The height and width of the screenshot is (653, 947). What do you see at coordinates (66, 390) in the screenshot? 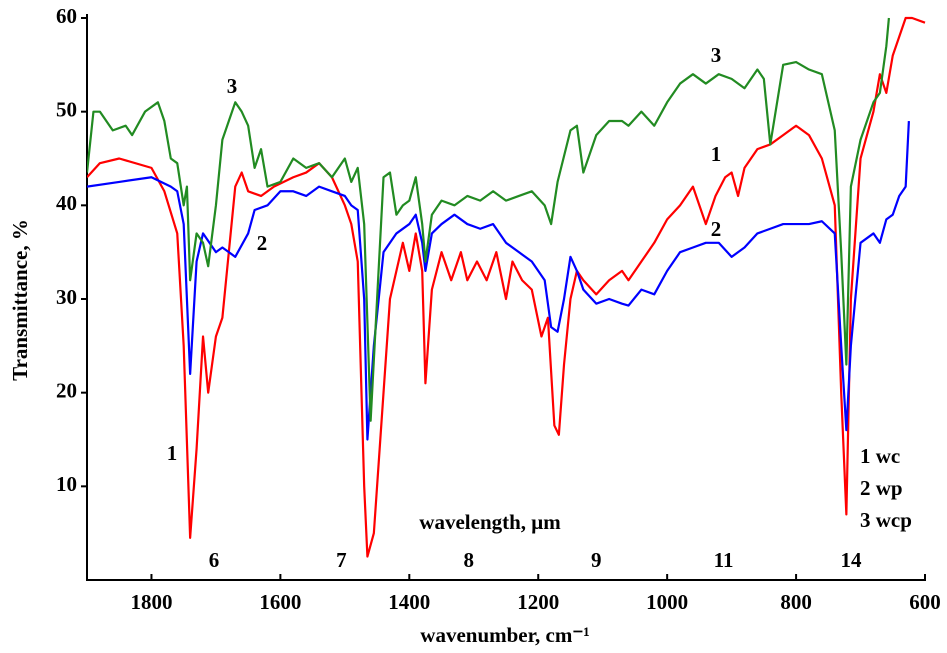
I see `y-tick-label: 20` at bounding box center [66, 390].